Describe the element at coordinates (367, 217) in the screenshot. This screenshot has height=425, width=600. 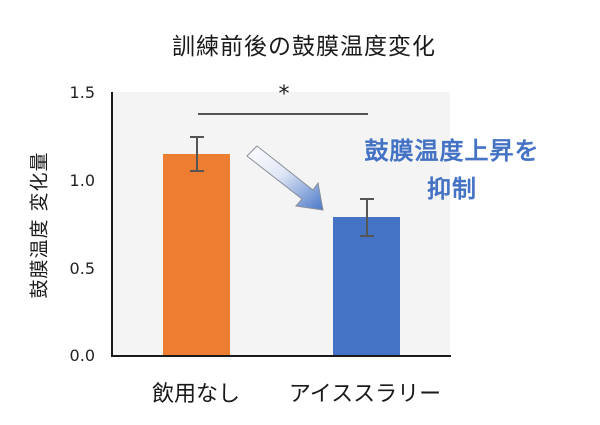
I see `error-bar-ice-slurry` at that location.